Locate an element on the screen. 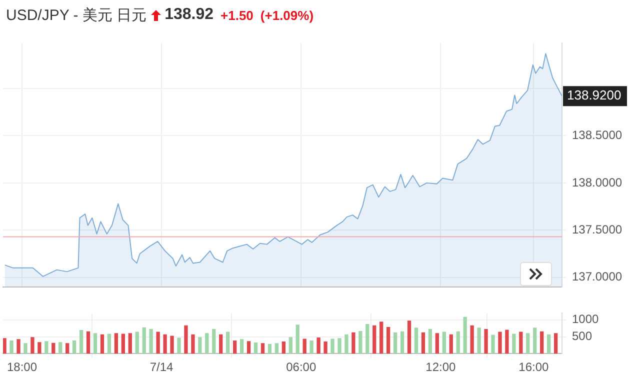  text: +1.50 is located at coordinates (237, 15).